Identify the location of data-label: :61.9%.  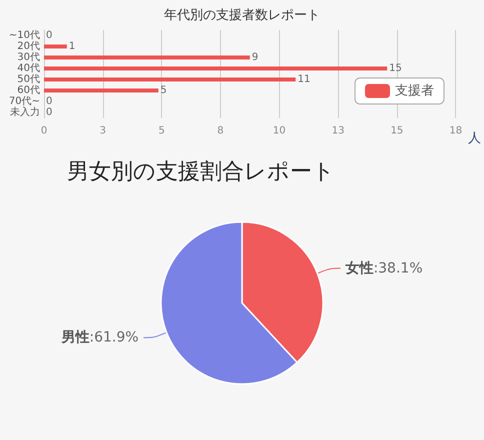
(114, 338).